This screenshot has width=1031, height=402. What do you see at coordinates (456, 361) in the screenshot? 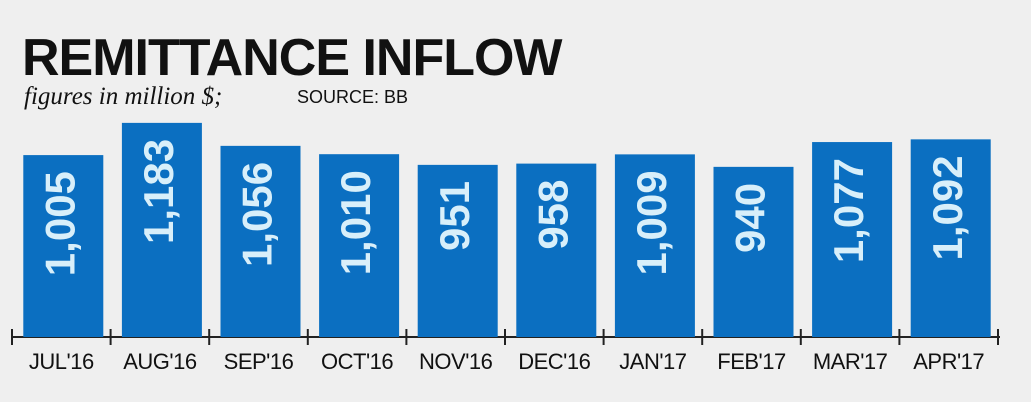
I see `x-tick-label: NOV'16` at bounding box center [456, 361].